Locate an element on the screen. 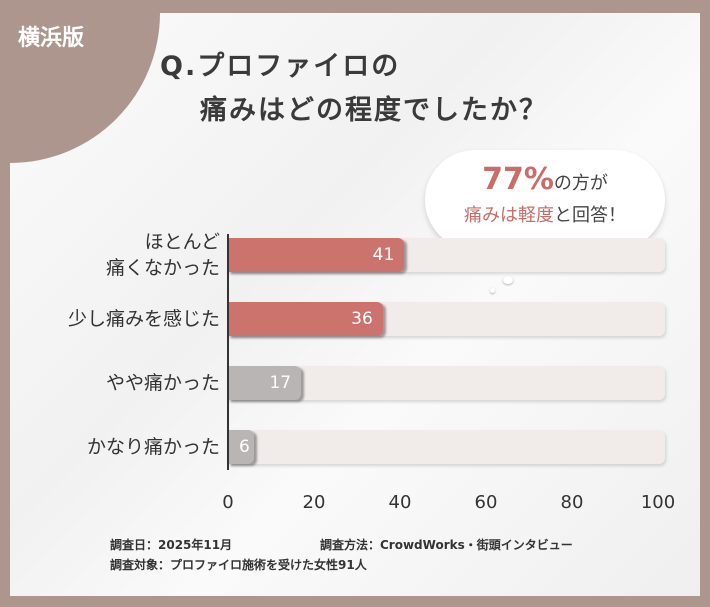  x-tick-label: 80 is located at coordinates (572, 502).